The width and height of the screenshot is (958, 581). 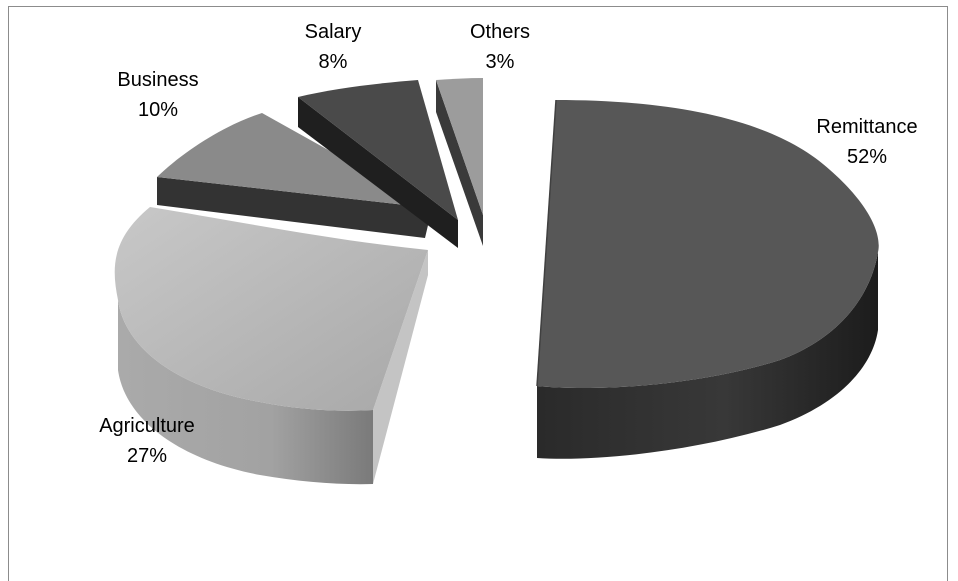 I want to click on label-agriculture-name: Agriculture, so click(x=147, y=426).